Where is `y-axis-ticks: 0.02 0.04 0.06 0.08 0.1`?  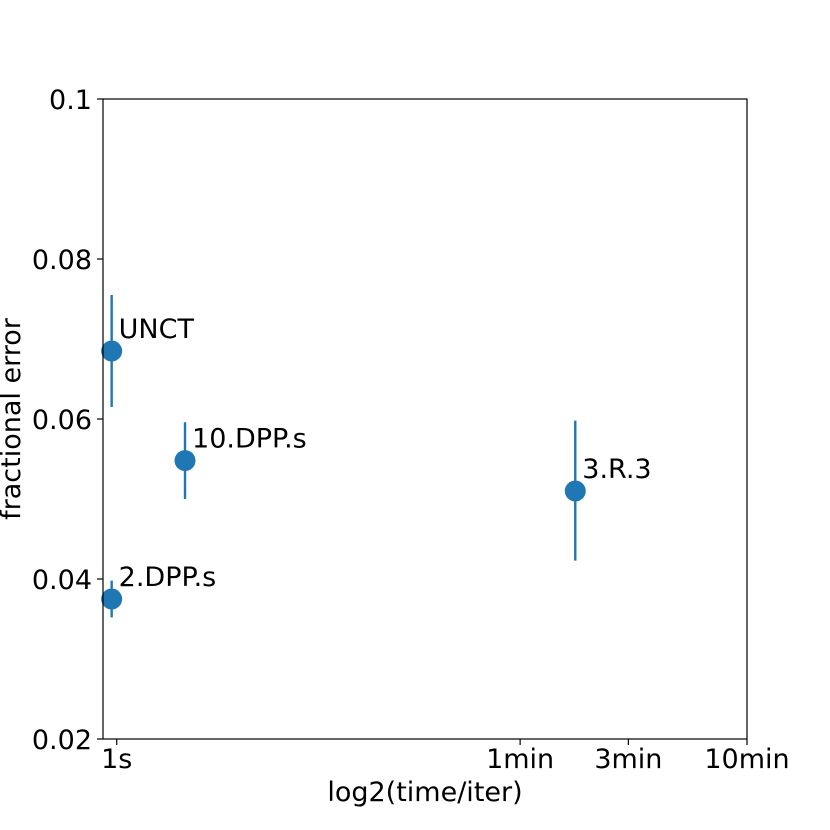
y-axis-ticks: 0.02 0.04 0.06 0.08 0.1 is located at coordinates (67, 420).